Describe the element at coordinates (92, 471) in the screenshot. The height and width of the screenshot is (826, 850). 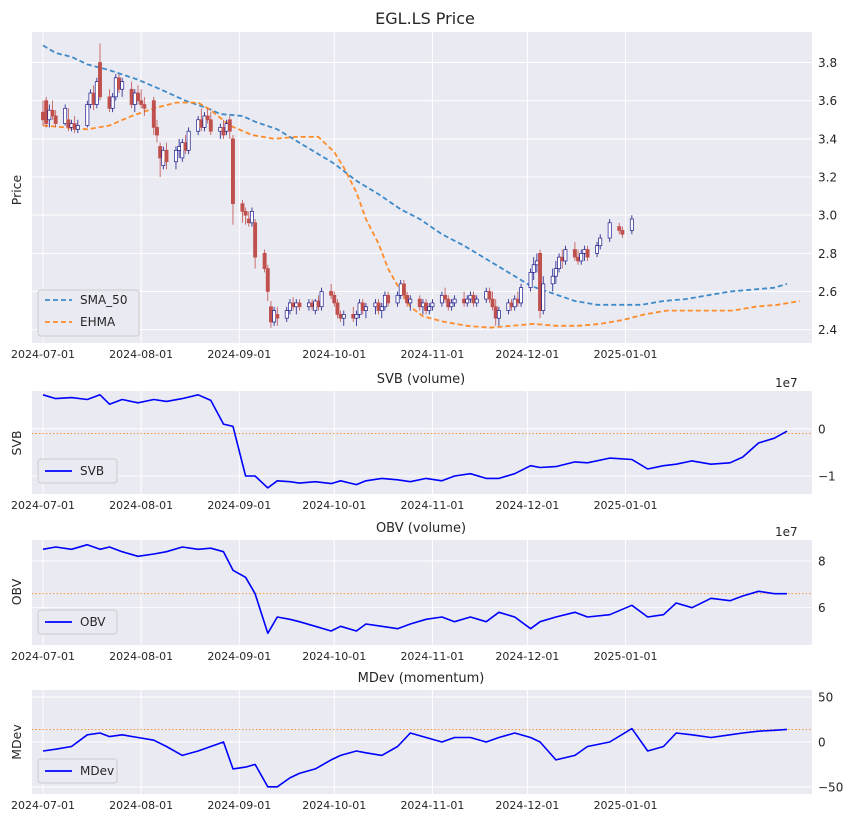
I see `legend-label: SVB` at that location.